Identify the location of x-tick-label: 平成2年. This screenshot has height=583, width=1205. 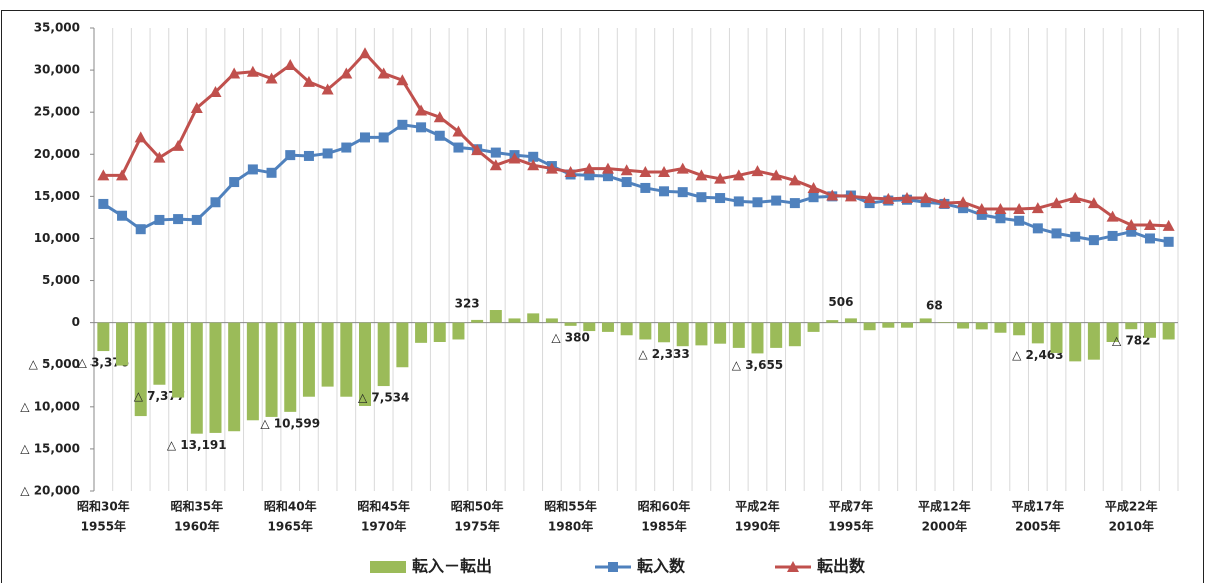
(757, 506).